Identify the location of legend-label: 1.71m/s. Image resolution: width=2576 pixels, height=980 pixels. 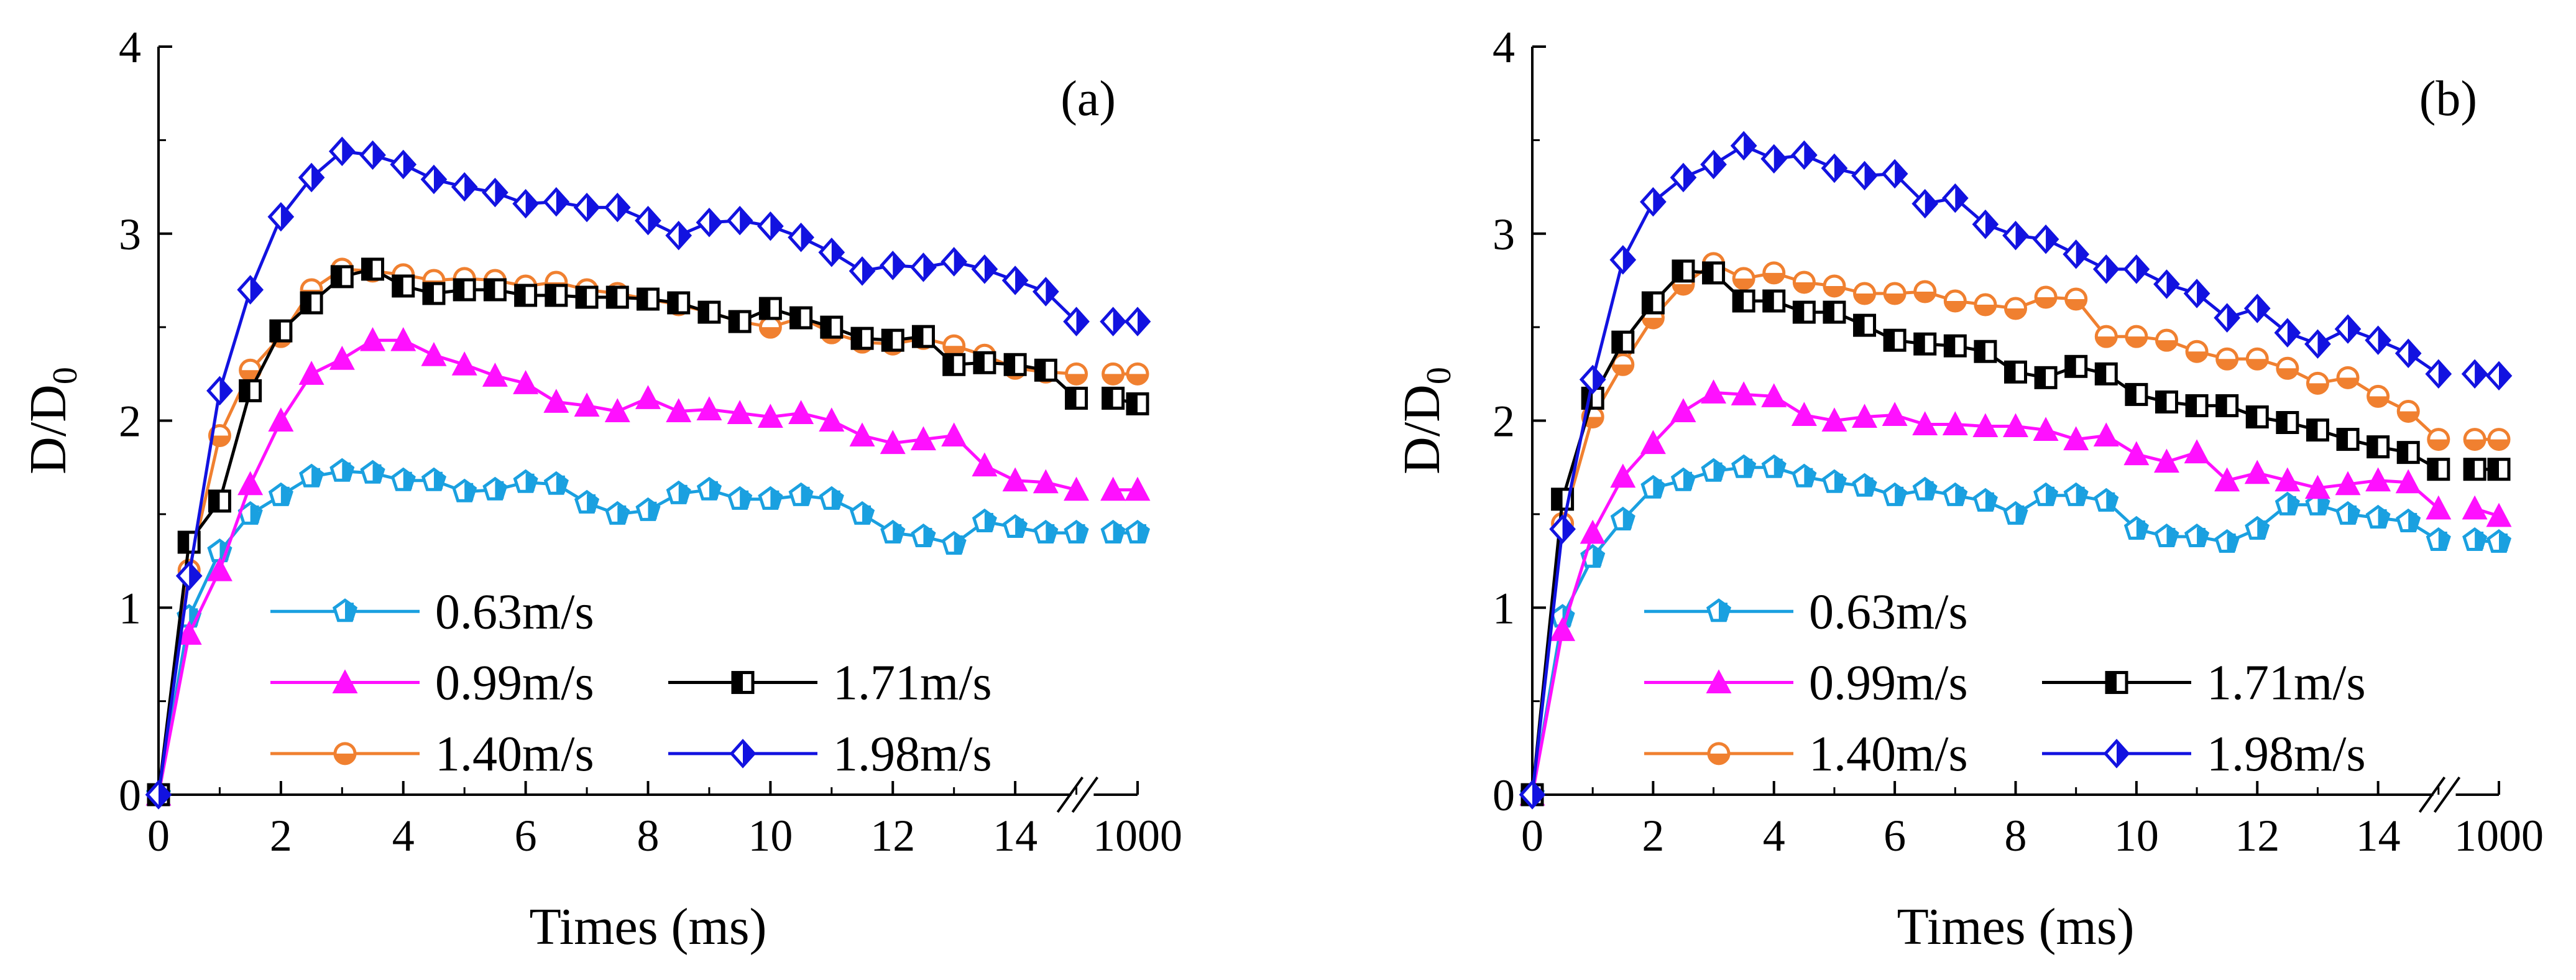
(2286, 684).